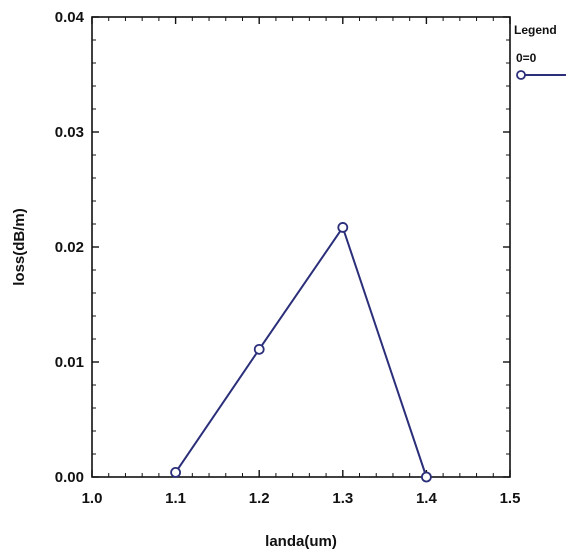 The image size is (567, 554). Describe the element at coordinates (19, 247) in the screenshot. I see `y-axis-title: loss(dB/m)` at that location.